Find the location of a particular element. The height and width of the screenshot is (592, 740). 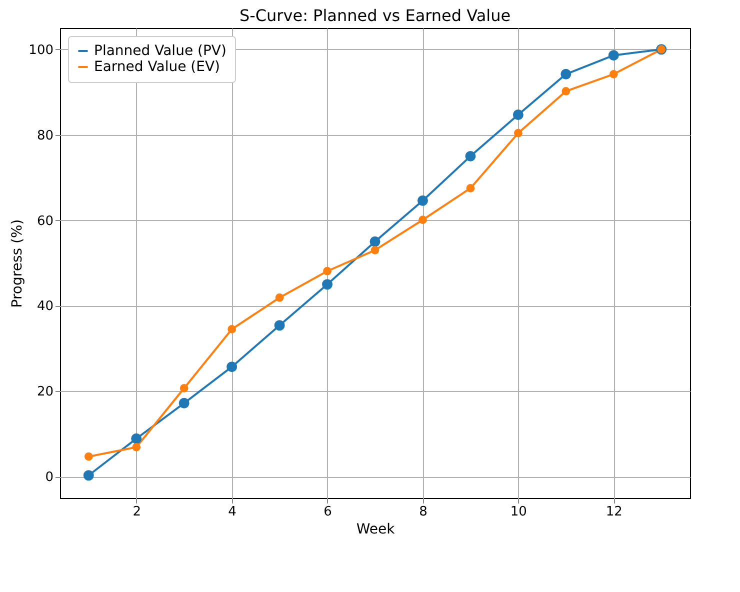

x-axis-title: Week is located at coordinates (376, 530).